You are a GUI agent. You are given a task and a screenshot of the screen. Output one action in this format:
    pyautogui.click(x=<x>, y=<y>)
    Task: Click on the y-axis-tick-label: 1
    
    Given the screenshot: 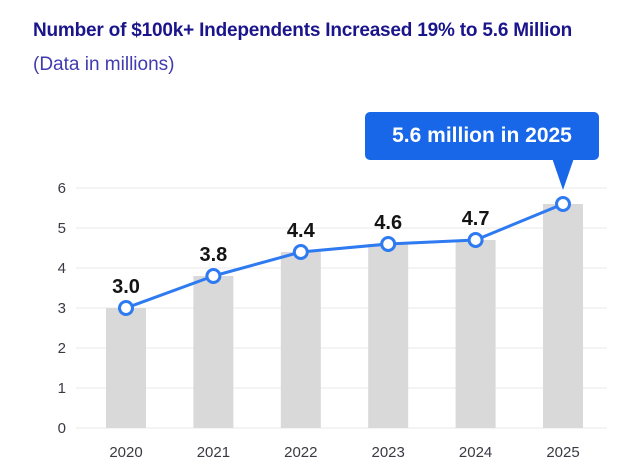 What is the action you would take?
    pyautogui.click(x=62, y=388)
    